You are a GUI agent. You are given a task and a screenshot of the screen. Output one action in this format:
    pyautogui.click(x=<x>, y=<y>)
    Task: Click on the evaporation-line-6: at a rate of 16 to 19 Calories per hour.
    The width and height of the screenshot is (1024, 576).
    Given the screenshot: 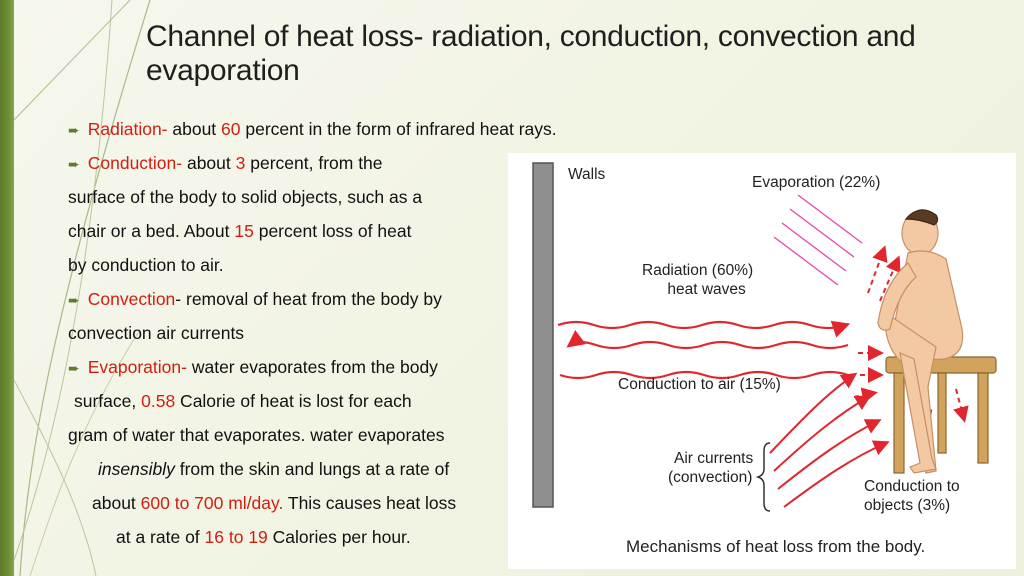 What is the action you would take?
    pyautogui.click(x=263, y=537)
    